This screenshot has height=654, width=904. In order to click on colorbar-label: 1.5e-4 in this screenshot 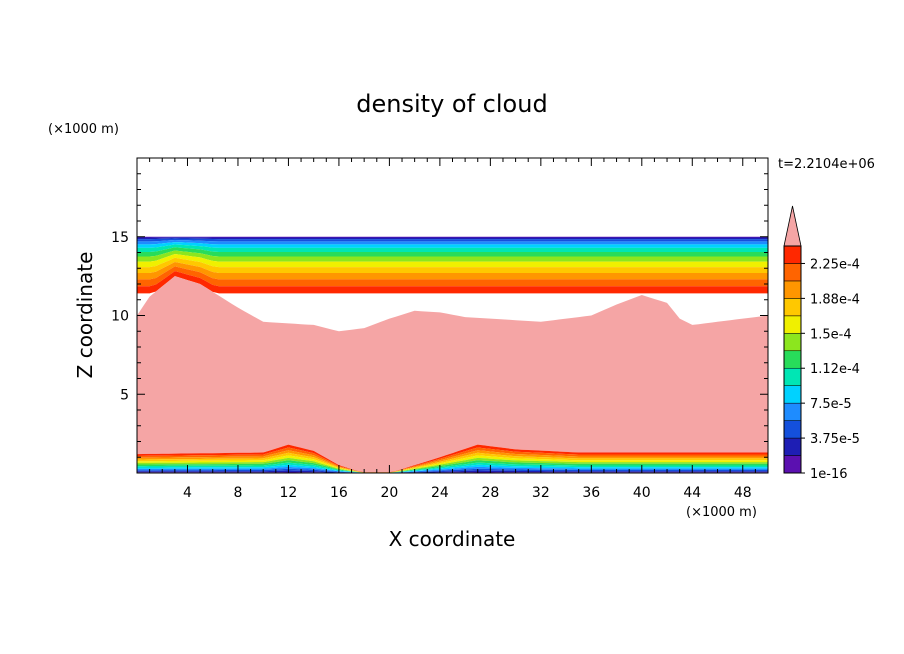, I will do `click(831, 334)`.